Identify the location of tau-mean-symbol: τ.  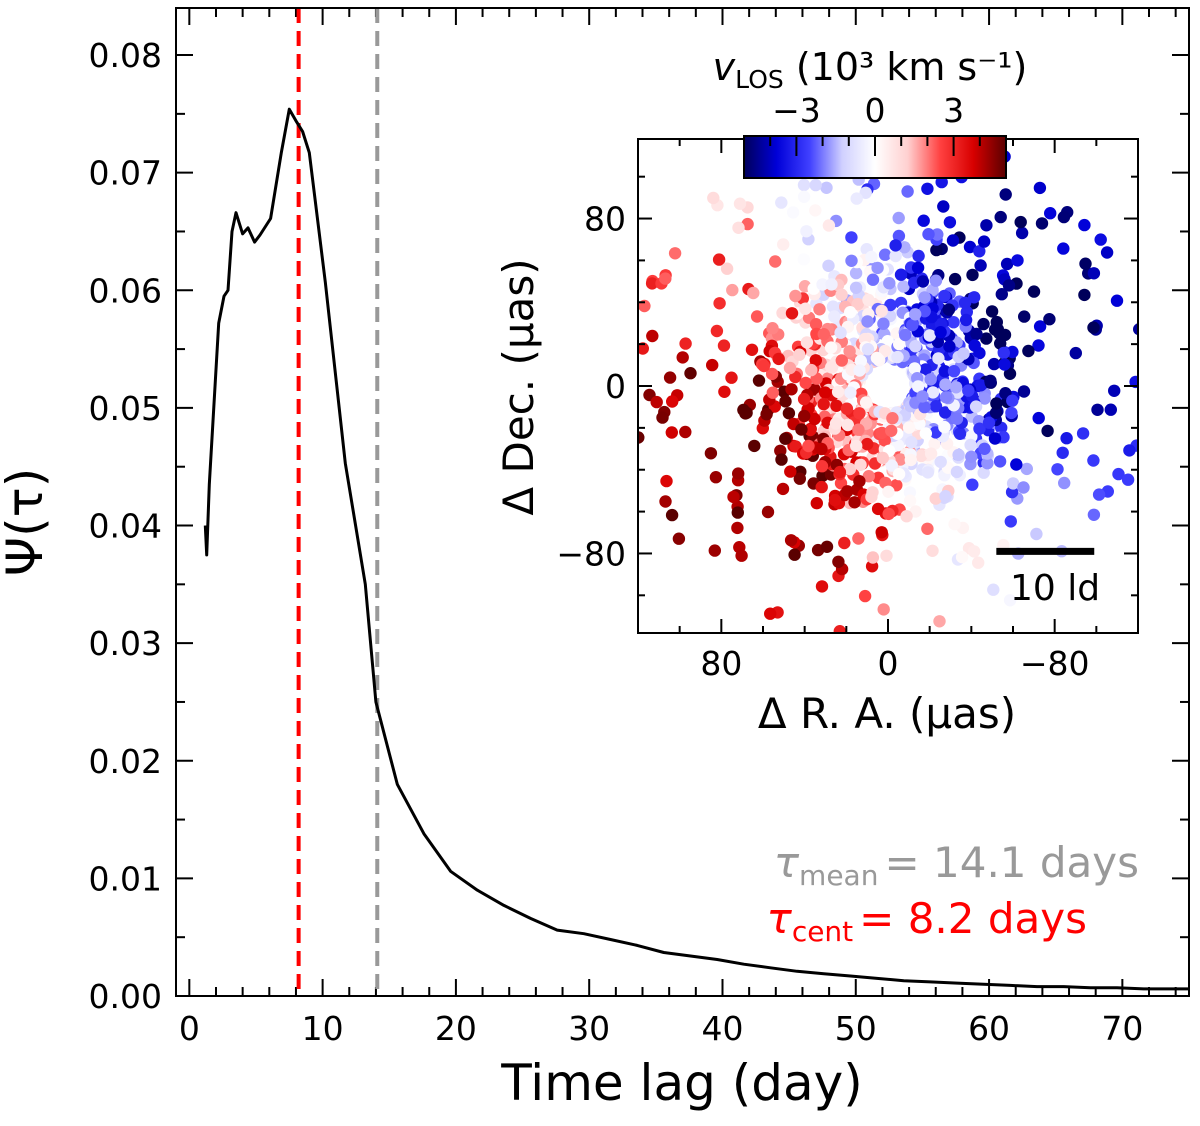
(787, 862).